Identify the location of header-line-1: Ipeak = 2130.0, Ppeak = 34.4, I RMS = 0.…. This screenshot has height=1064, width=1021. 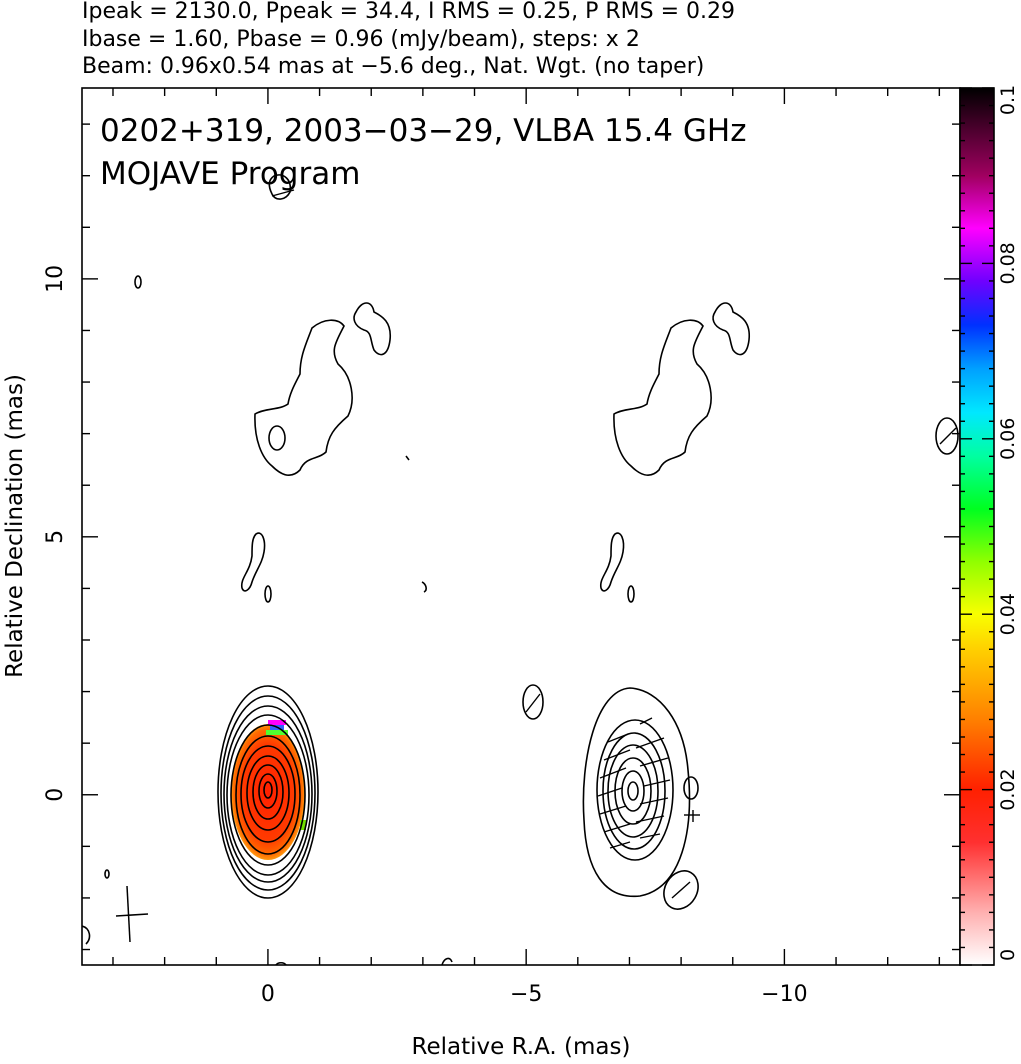
(408, 12).